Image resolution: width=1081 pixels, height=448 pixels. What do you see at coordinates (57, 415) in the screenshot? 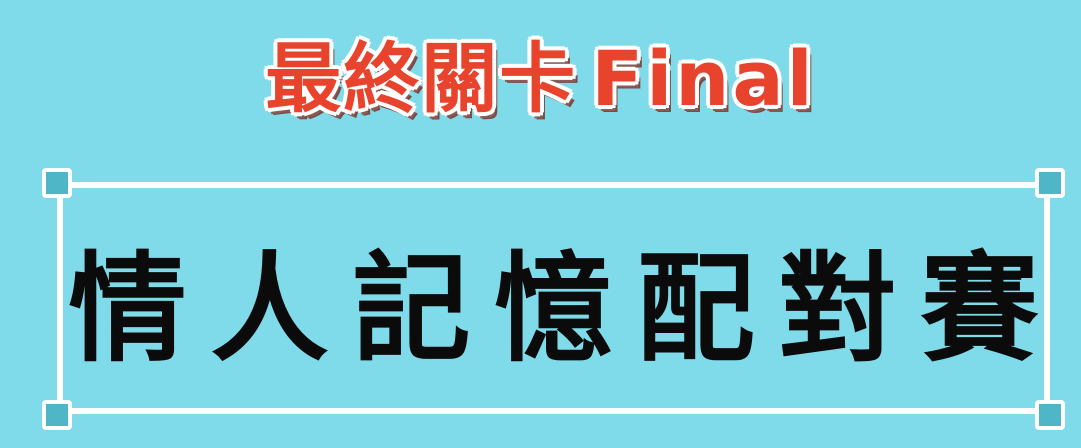
I see `frame-handle-bottom-left` at bounding box center [57, 415].